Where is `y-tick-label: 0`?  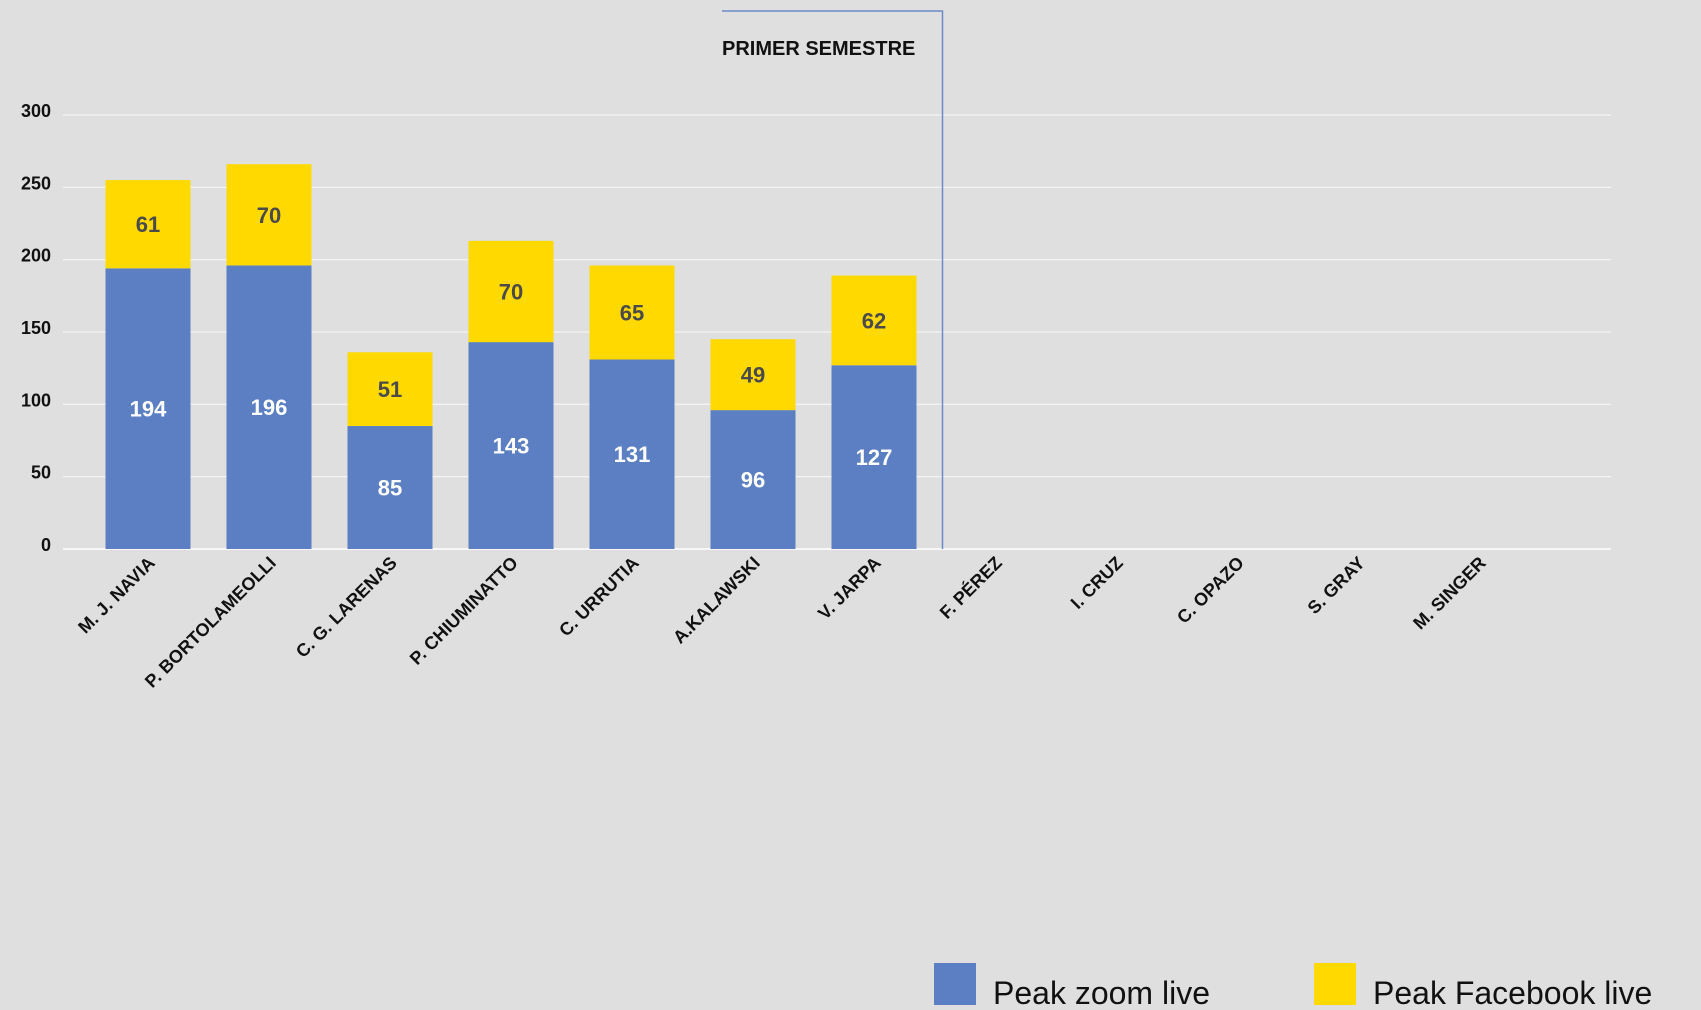 y-tick-label: 0 is located at coordinates (46, 545).